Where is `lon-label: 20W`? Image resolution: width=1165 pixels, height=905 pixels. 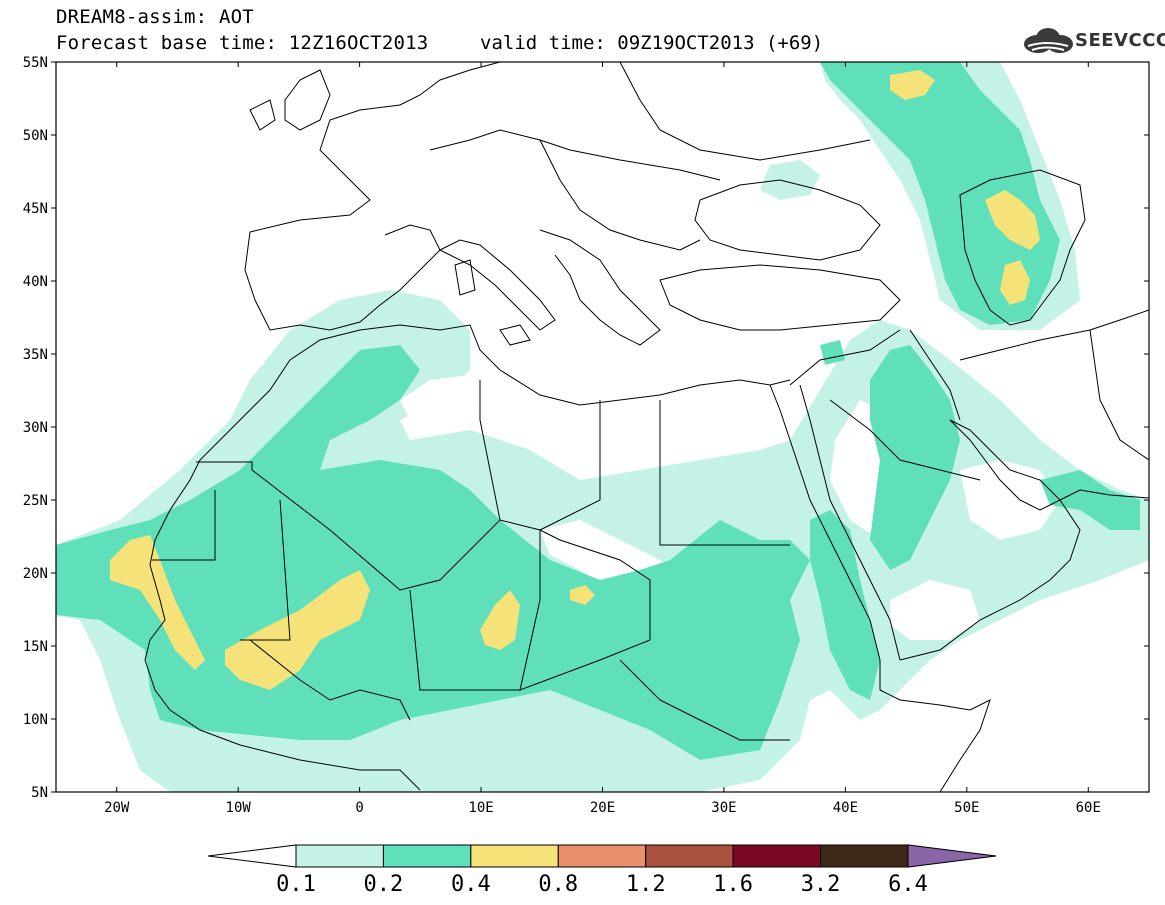
lon-label: 20W is located at coordinates (117, 808).